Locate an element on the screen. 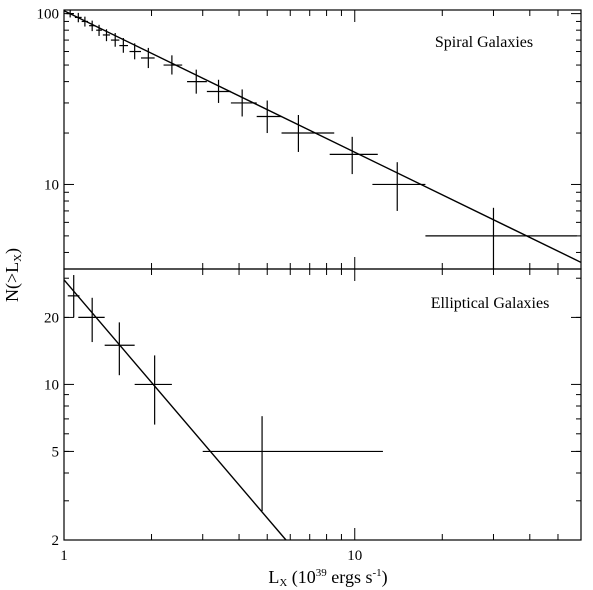 This screenshot has width=593, height=590. y-tick-label: 100 is located at coordinates (48, 15).